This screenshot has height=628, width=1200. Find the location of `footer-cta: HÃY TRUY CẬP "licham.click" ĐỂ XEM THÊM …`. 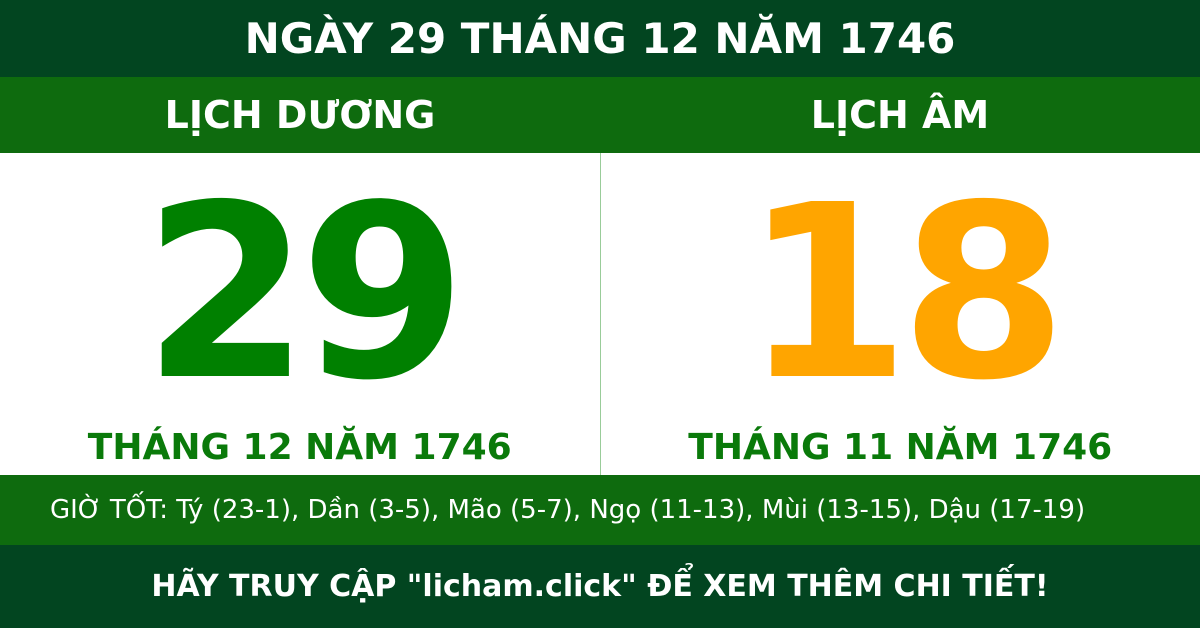

footer-cta: HÃY TRUY CẬP "licham.click" ĐỂ XEM THÊM … is located at coordinates (600, 586).